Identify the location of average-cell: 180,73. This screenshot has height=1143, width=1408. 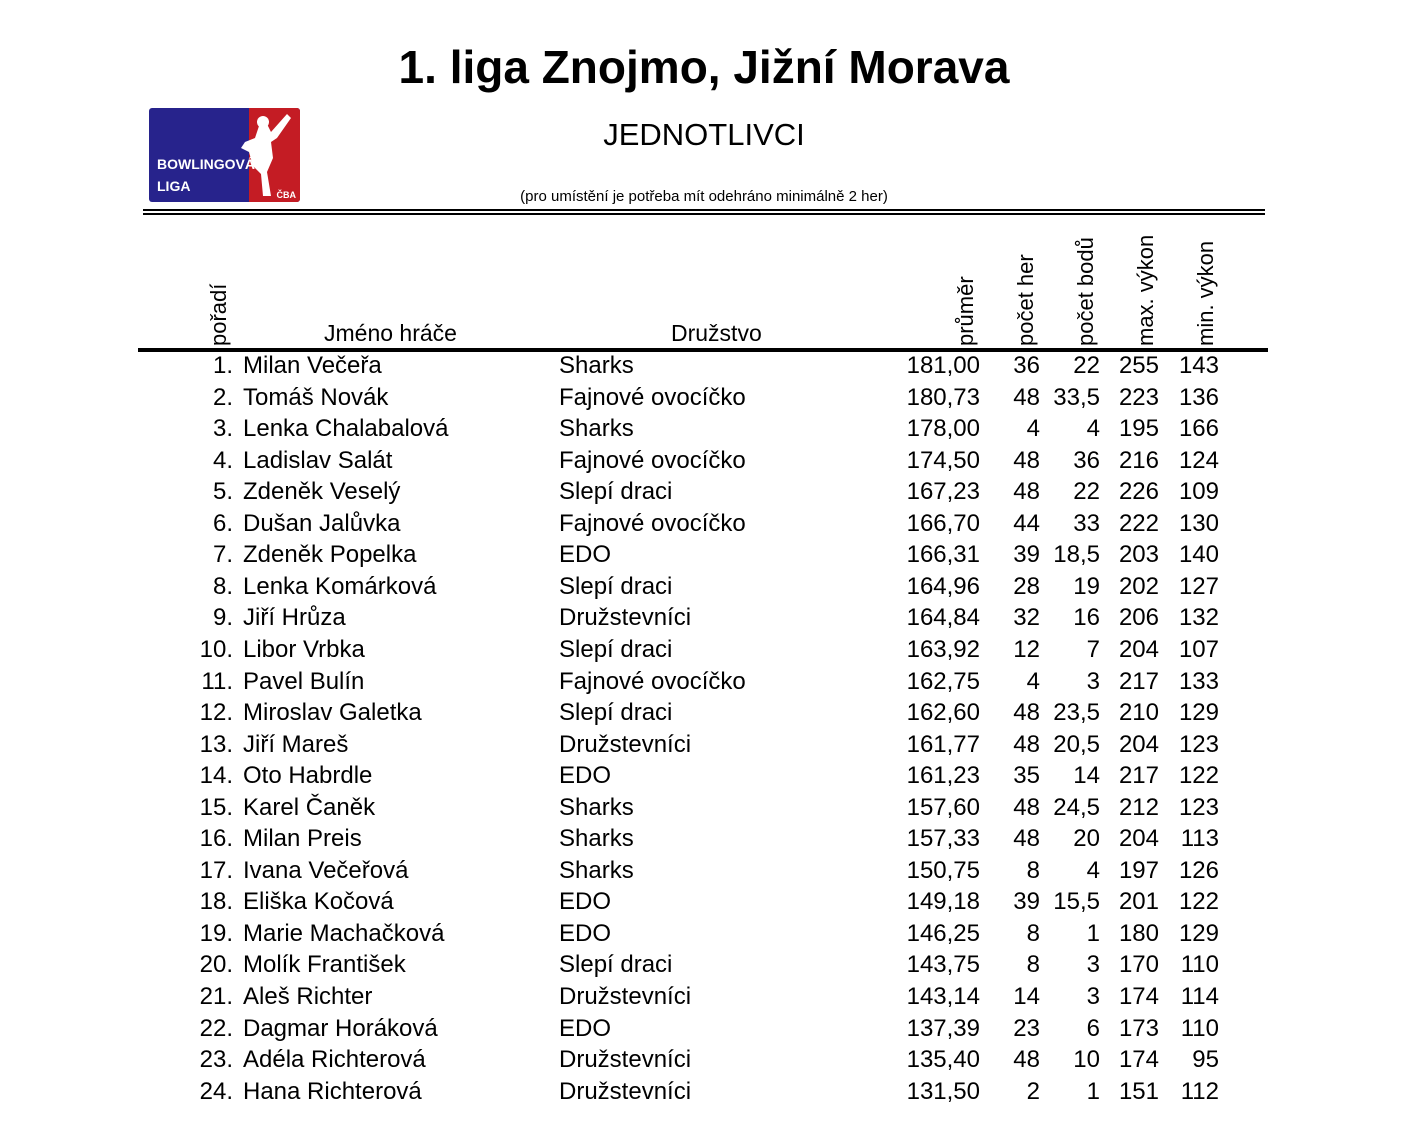
(943, 397).